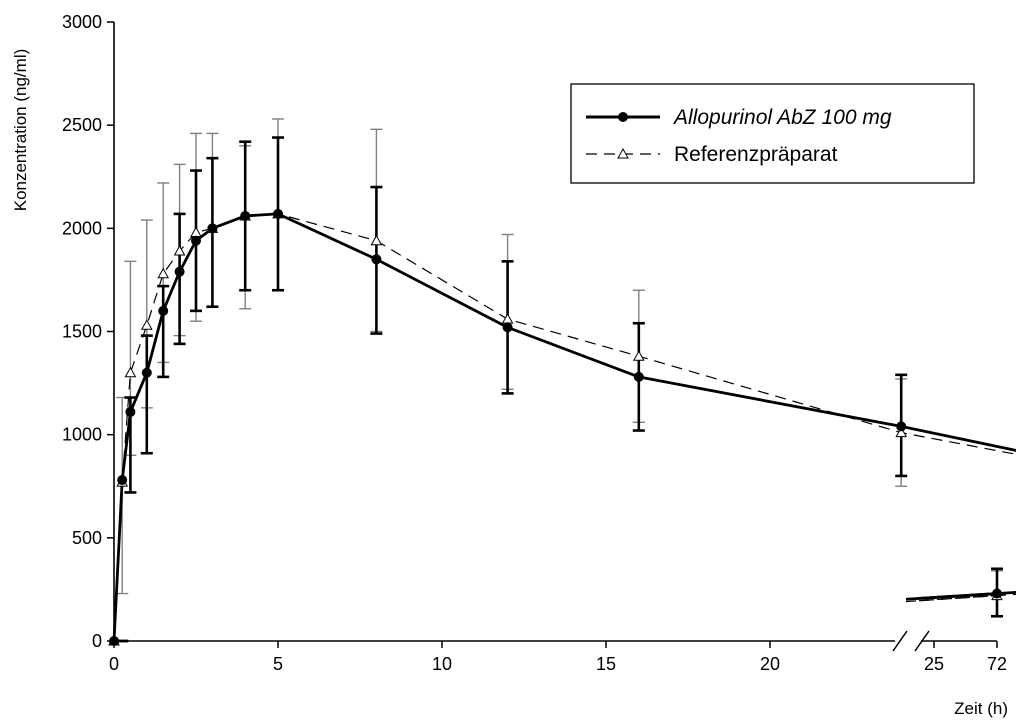  Describe the element at coordinates (82, 435) in the screenshot. I see `y-tick-label: 1000` at that location.